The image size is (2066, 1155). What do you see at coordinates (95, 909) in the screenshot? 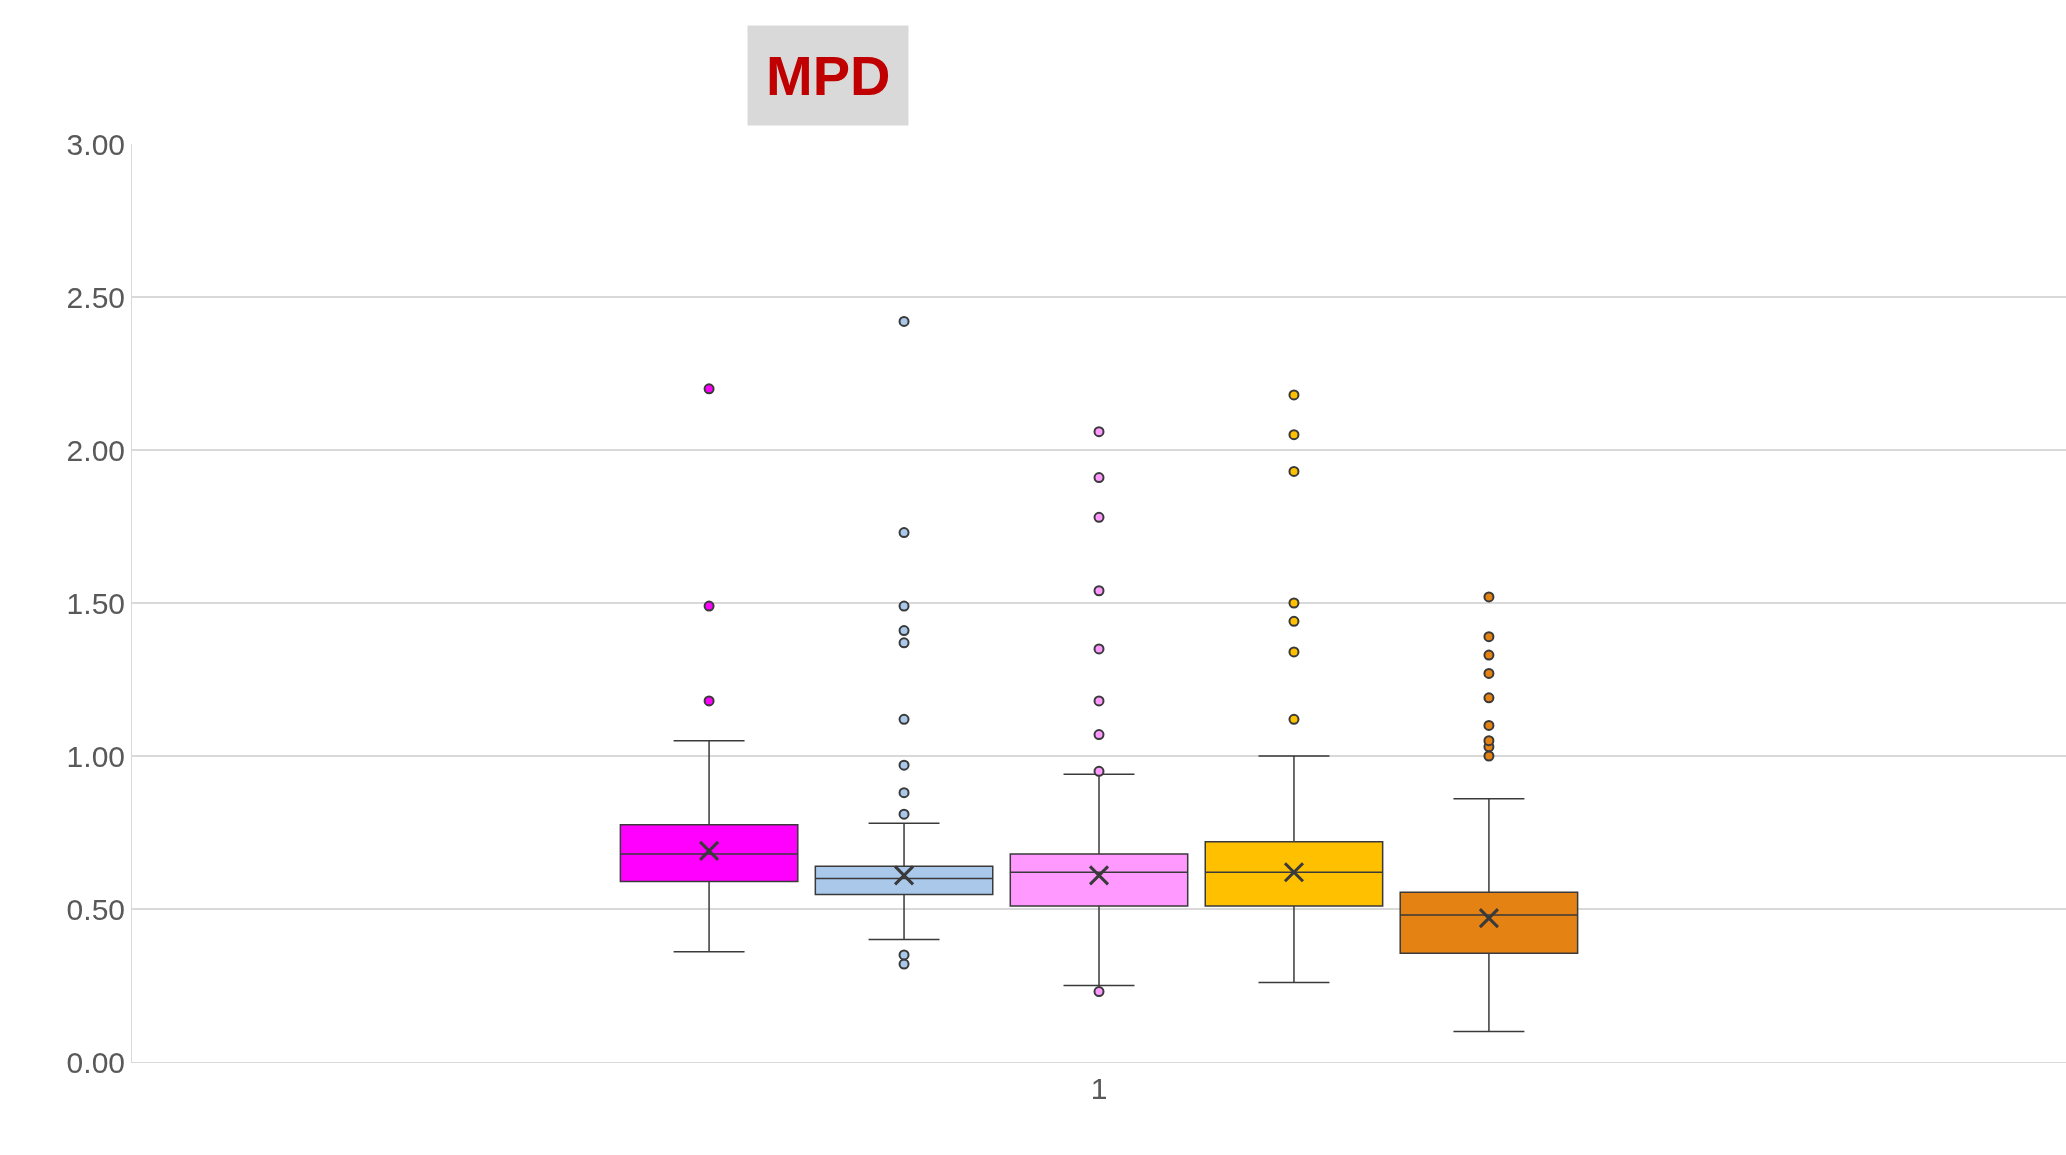
I see `y-tick-label: 0.50` at bounding box center [95, 909].